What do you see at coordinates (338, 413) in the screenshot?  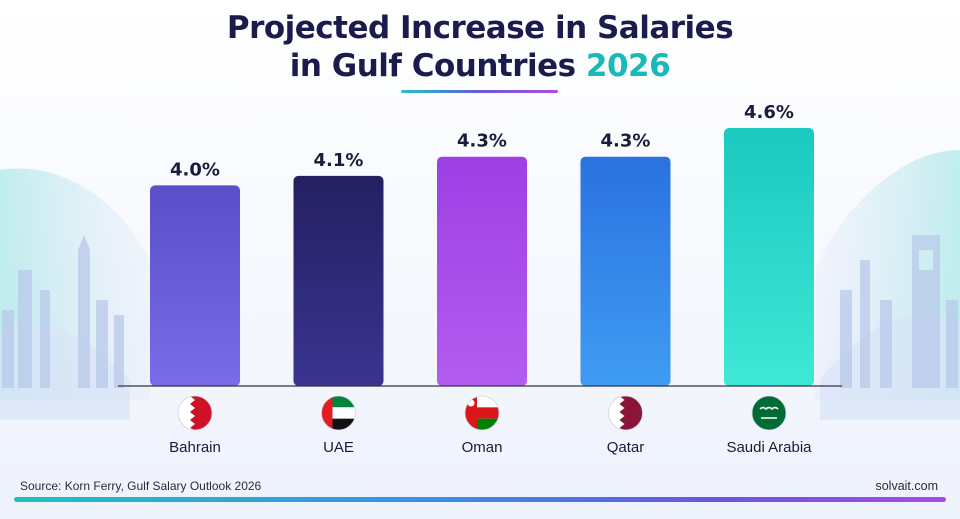 I see `uae-flag-icon` at bounding box center [338, 413].